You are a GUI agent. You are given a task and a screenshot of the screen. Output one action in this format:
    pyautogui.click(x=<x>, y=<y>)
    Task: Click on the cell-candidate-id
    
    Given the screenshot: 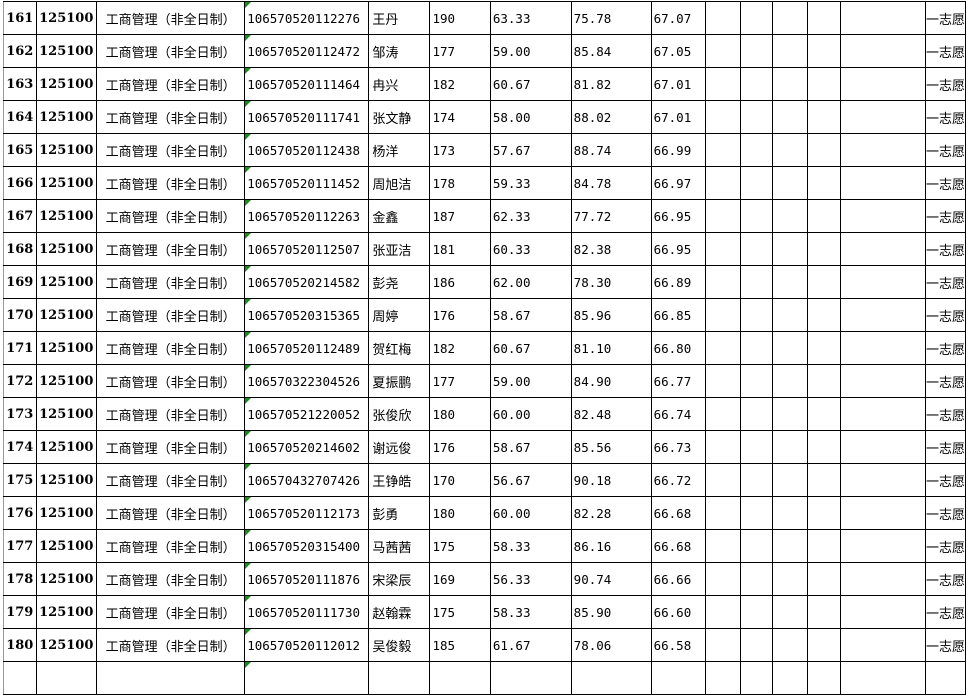 What is the action you would take?
    pyautogui.click(x=307, y=678)
    